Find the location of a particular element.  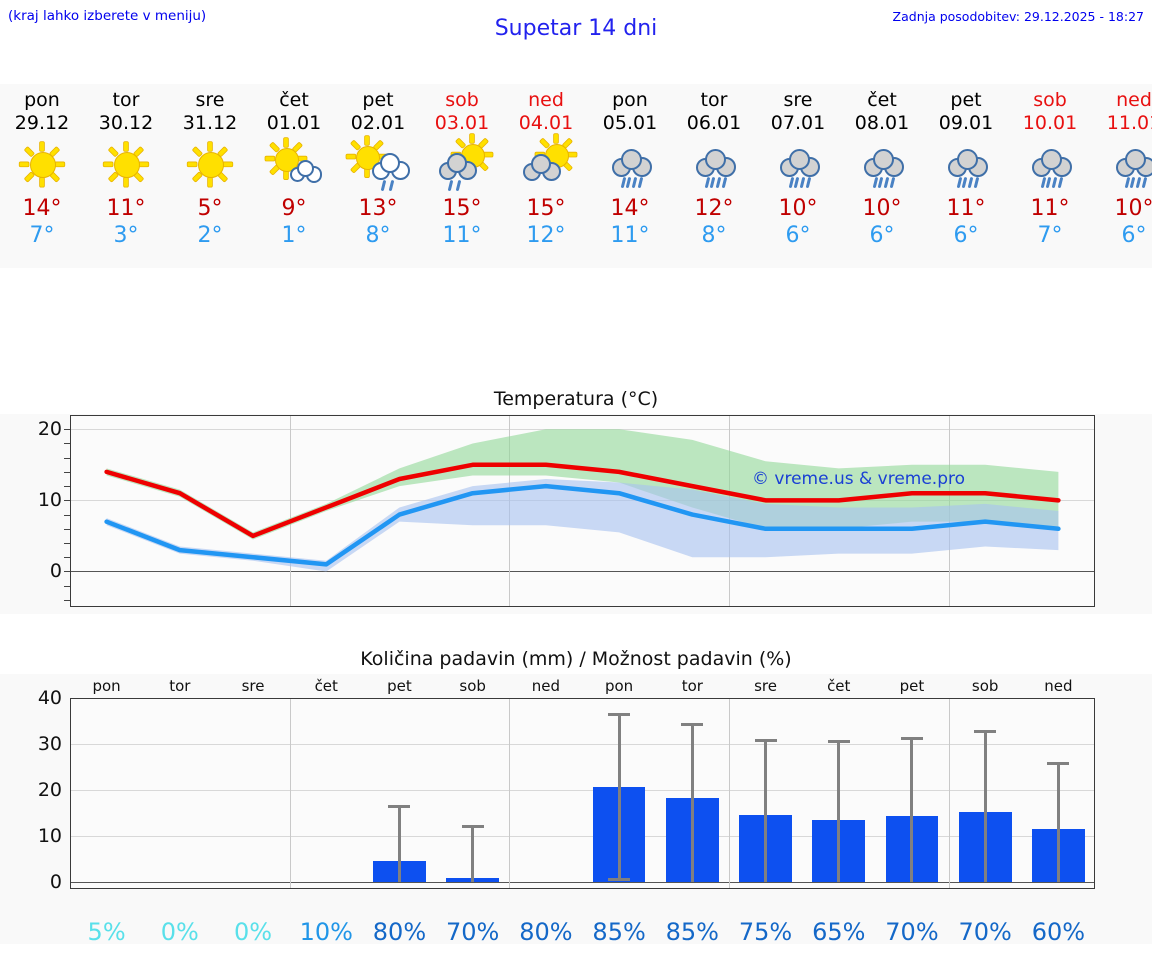

day-column: pon 29.12 14° 7° is located at coordinates (42, 176).